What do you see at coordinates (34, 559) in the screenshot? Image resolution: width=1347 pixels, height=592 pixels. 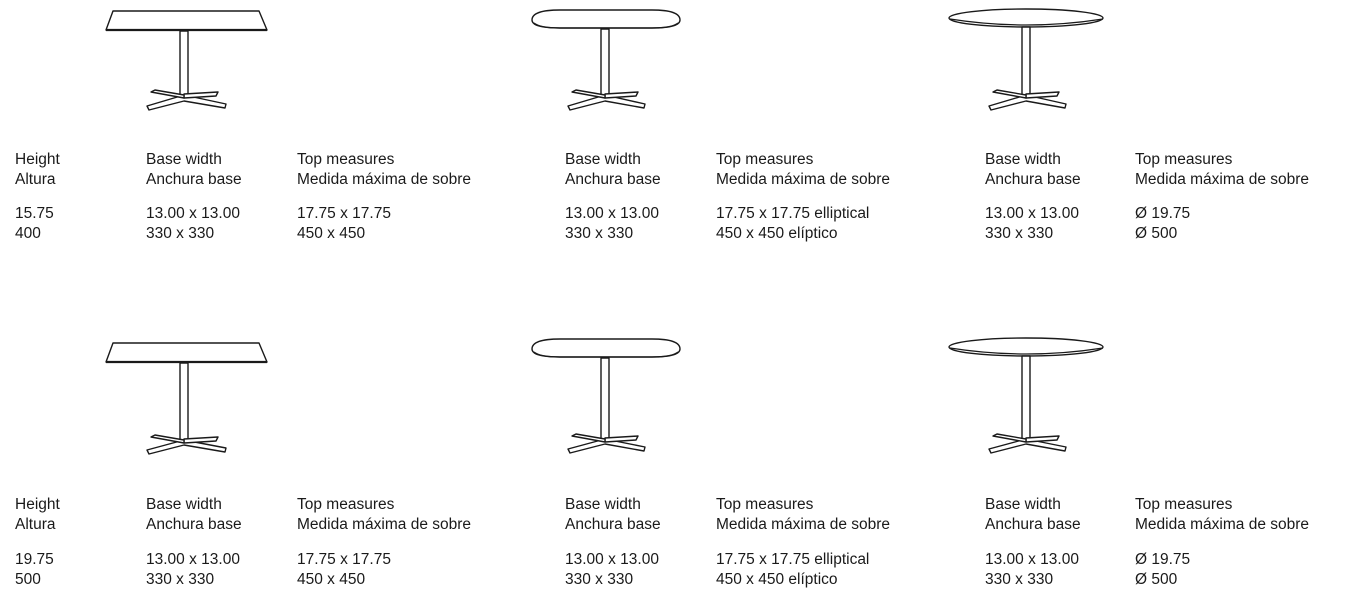 I see `height-value-in: 19.75` at bounding box center [34, 559].